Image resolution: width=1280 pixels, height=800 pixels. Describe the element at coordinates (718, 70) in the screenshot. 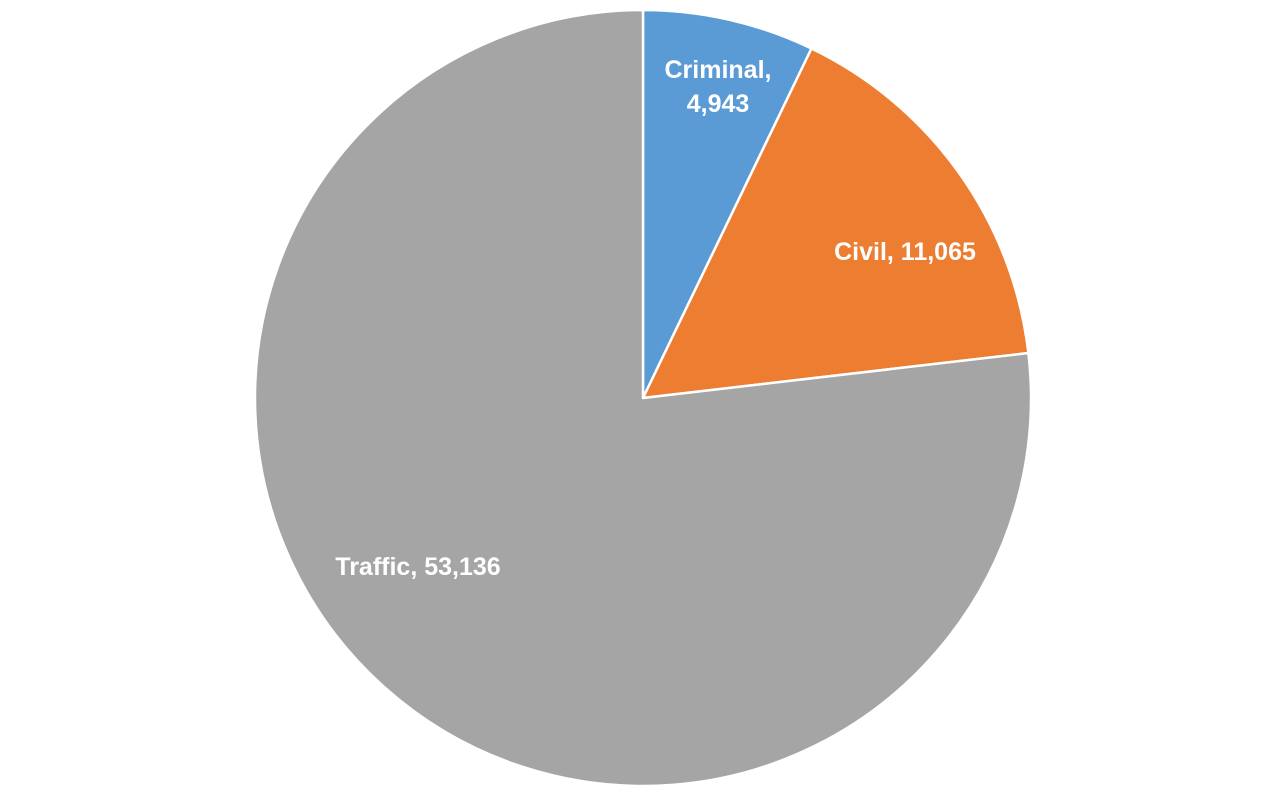

I see `data-label-name: Criminal,` at that location.